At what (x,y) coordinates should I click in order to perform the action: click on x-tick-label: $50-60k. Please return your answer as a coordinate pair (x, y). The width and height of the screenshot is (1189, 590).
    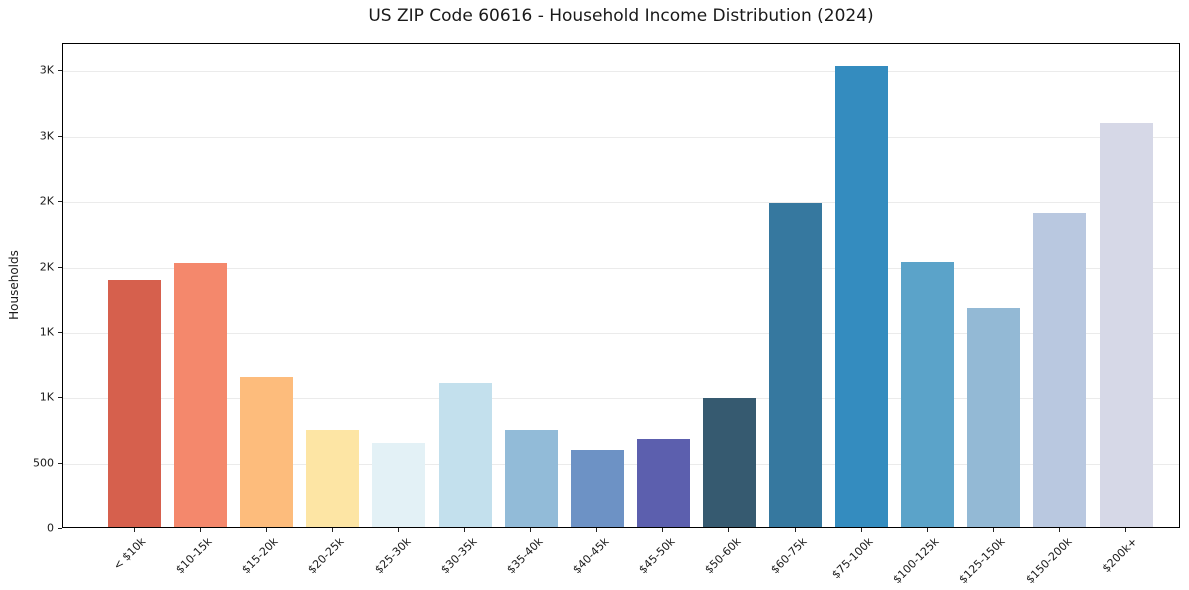
    Looking at the image, I should click on (723, 556).